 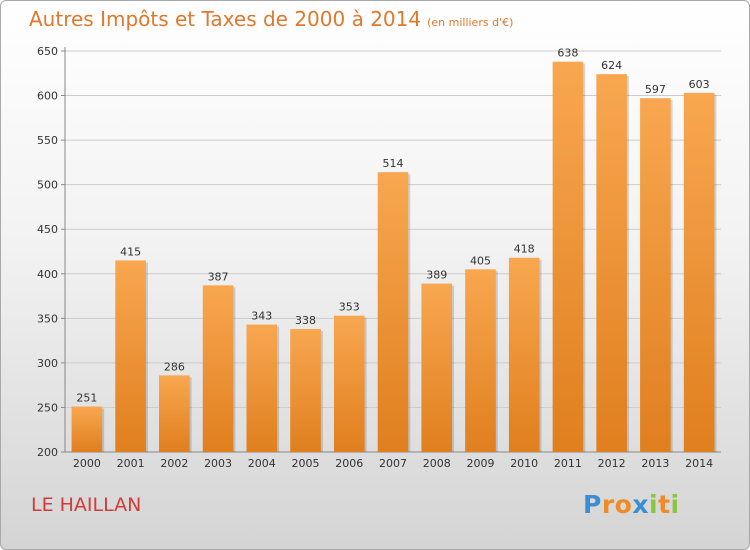 I want to click on bar-value-label: 638, so click(x=567, y=53).